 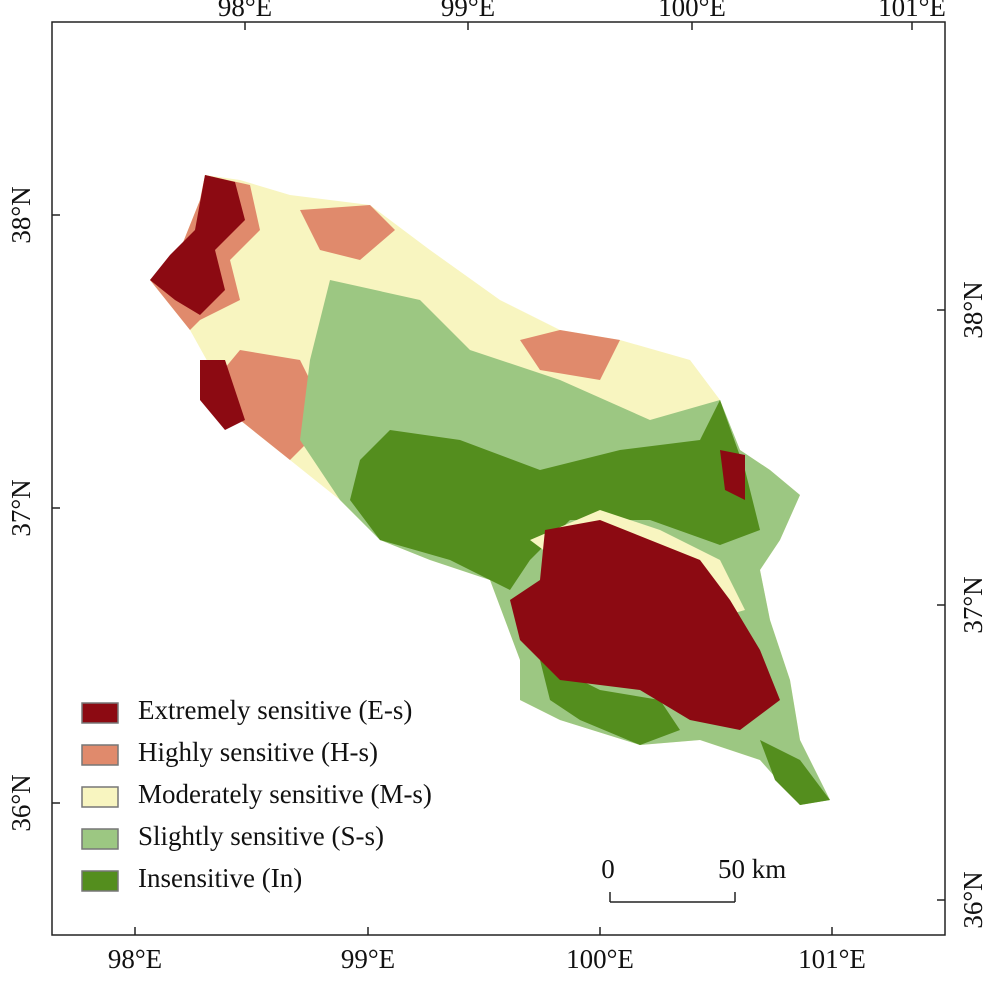 What do you see at coordinates (973, 309) in the screenshot?
I see `right-tick-label: 38°N` at bounding box center [973, 309].